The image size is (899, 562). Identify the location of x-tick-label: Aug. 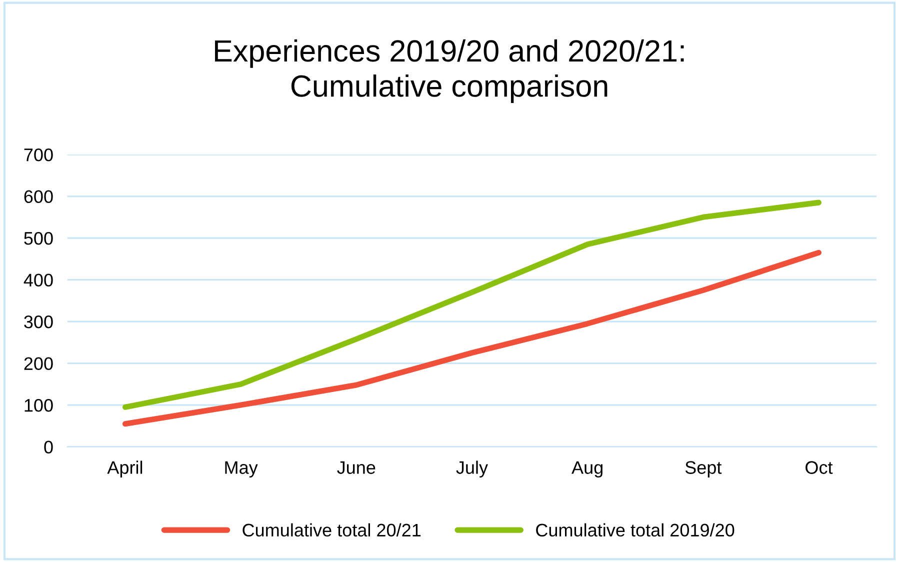
(587, 469).